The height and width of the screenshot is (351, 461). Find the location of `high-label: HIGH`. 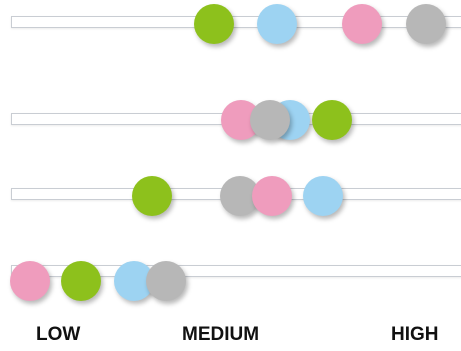

high-label: HIGH is located at coordinates (415, 334).